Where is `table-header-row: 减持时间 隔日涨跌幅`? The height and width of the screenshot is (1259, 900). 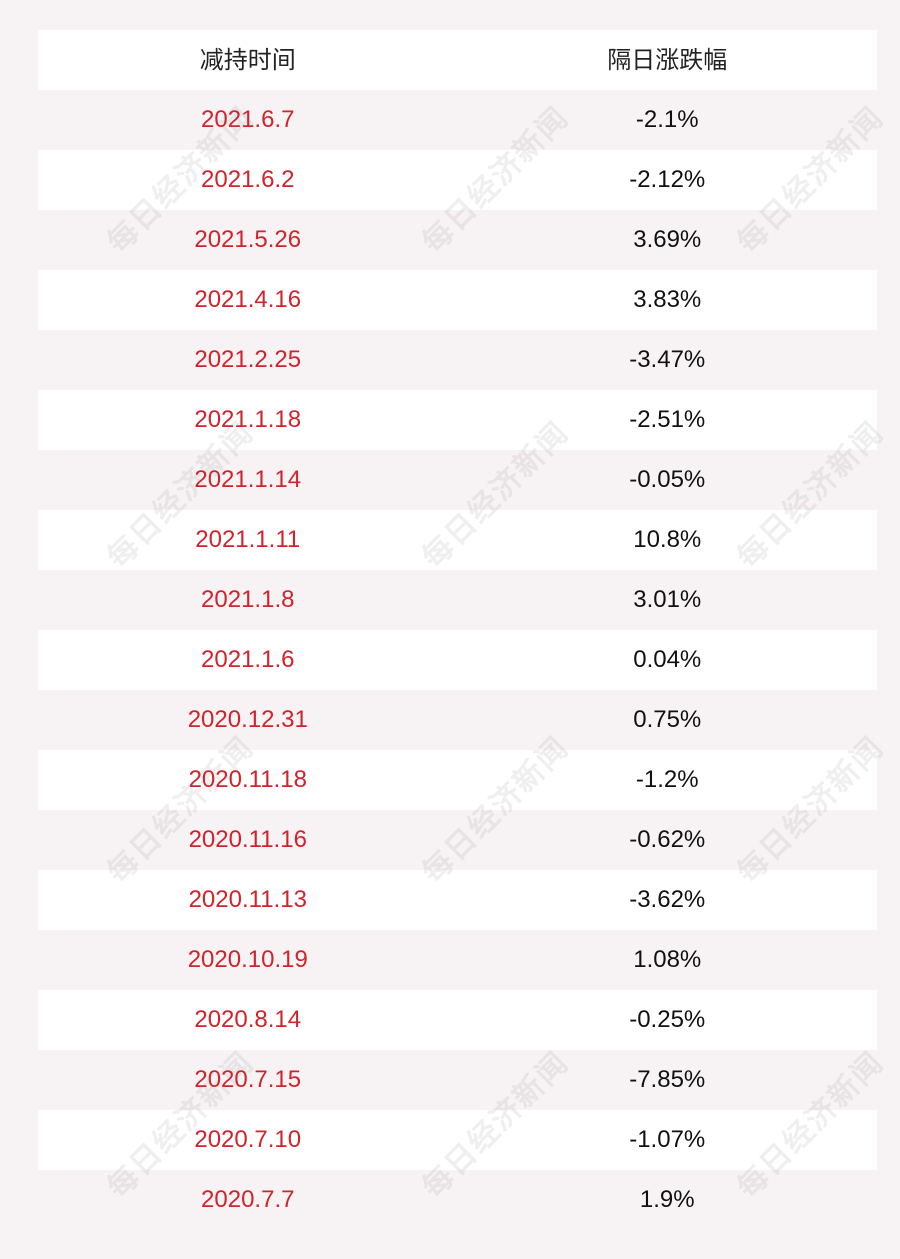 table-header-row: 减持时间 隔日涨跌幅 is located at coordinates (457, 60).